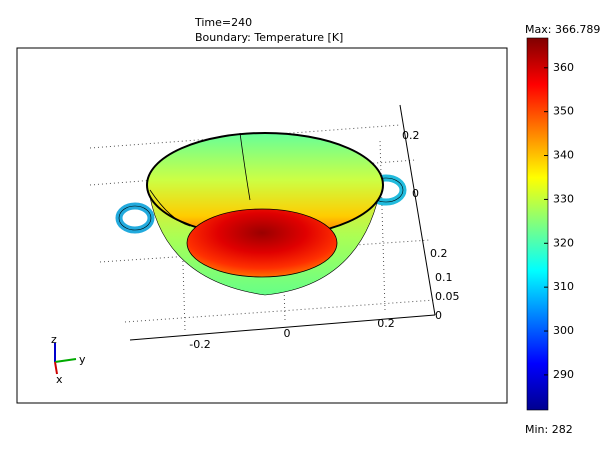 The image size is (611, 455). Describe the element at coordinates (562, 29) in the screenshot. I see `max-label: Max: 366.789` at that location.